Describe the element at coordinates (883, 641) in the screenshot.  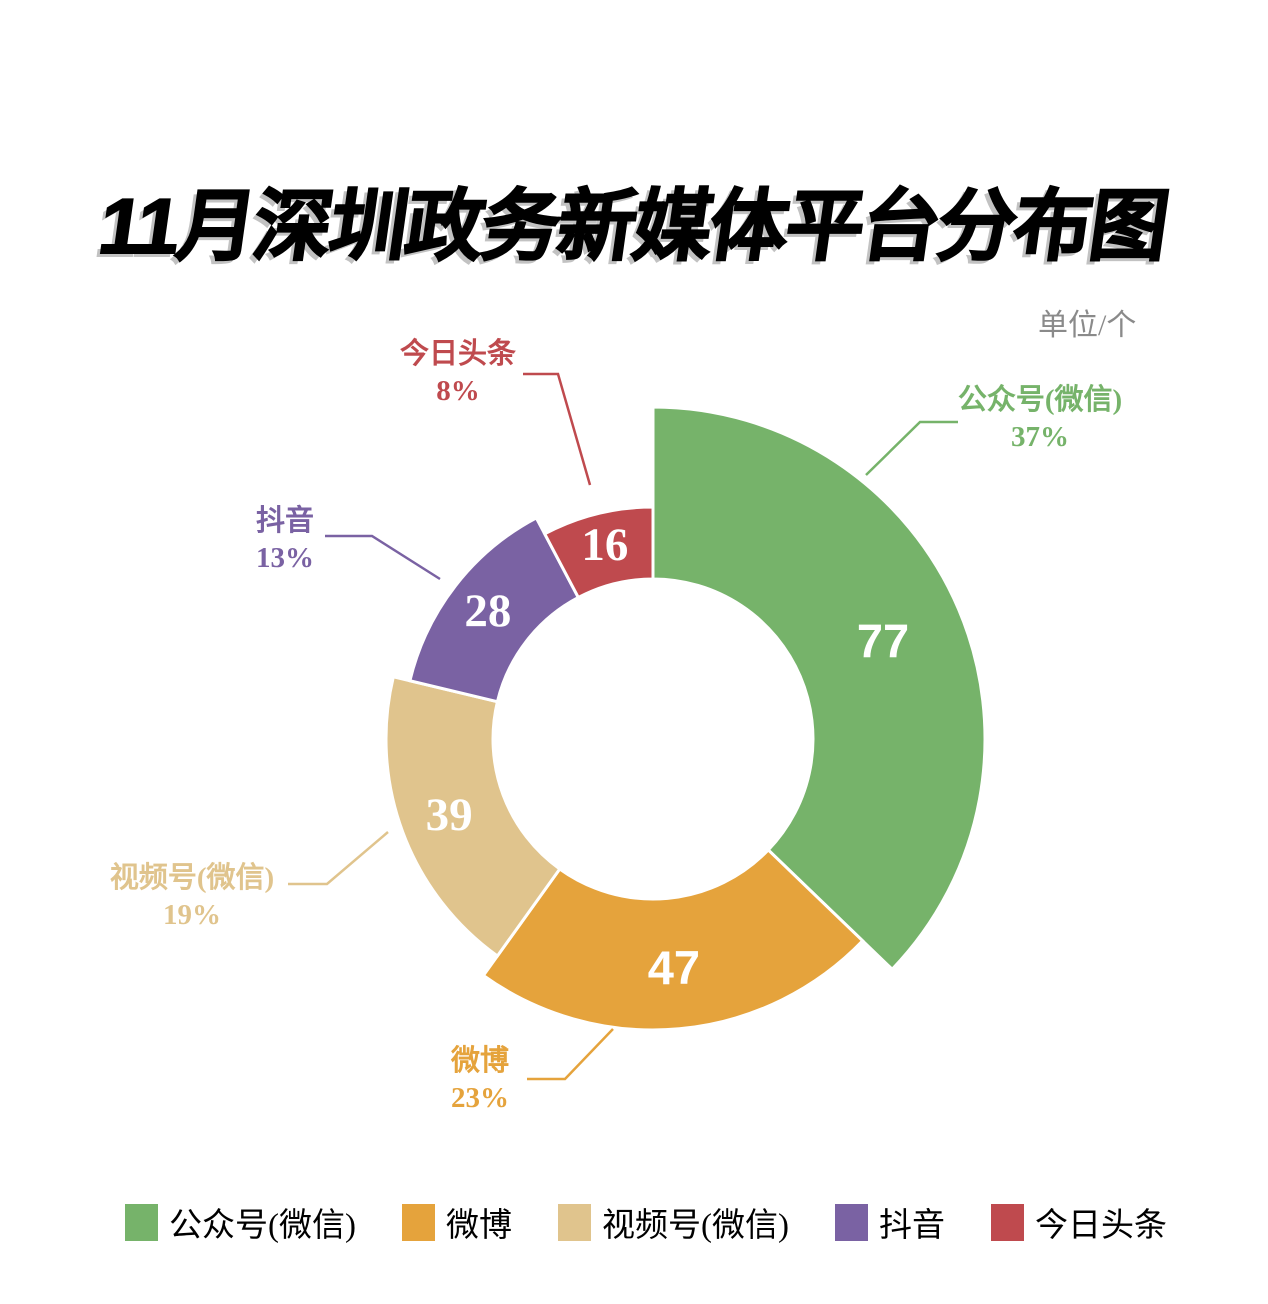
I see `slice-value-0: 77` at that location.